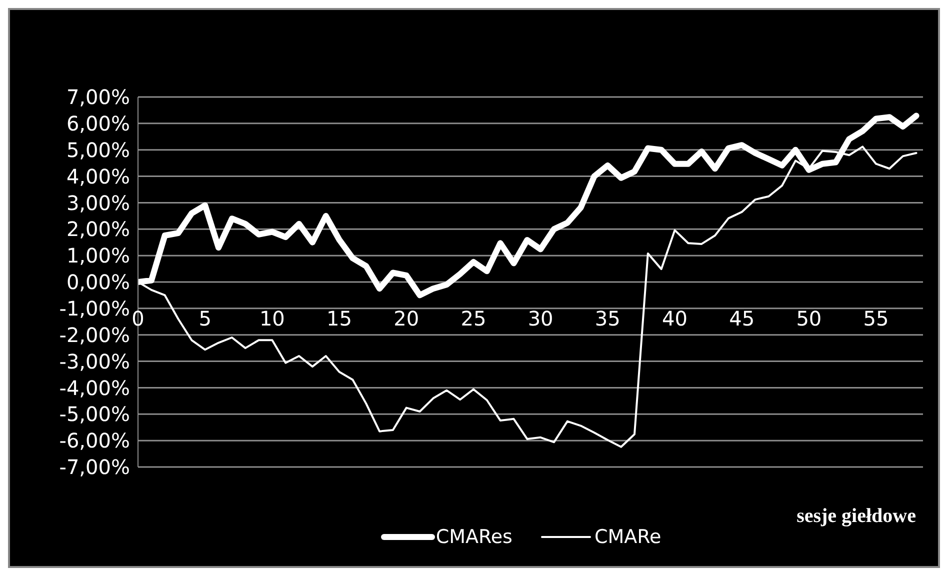 The height and width of the screenshot is (576, 948). What do you see at coordinates (339, 318) in the screenshot?
I see `x-tick-label: 15` at bounding box center [339, 318].